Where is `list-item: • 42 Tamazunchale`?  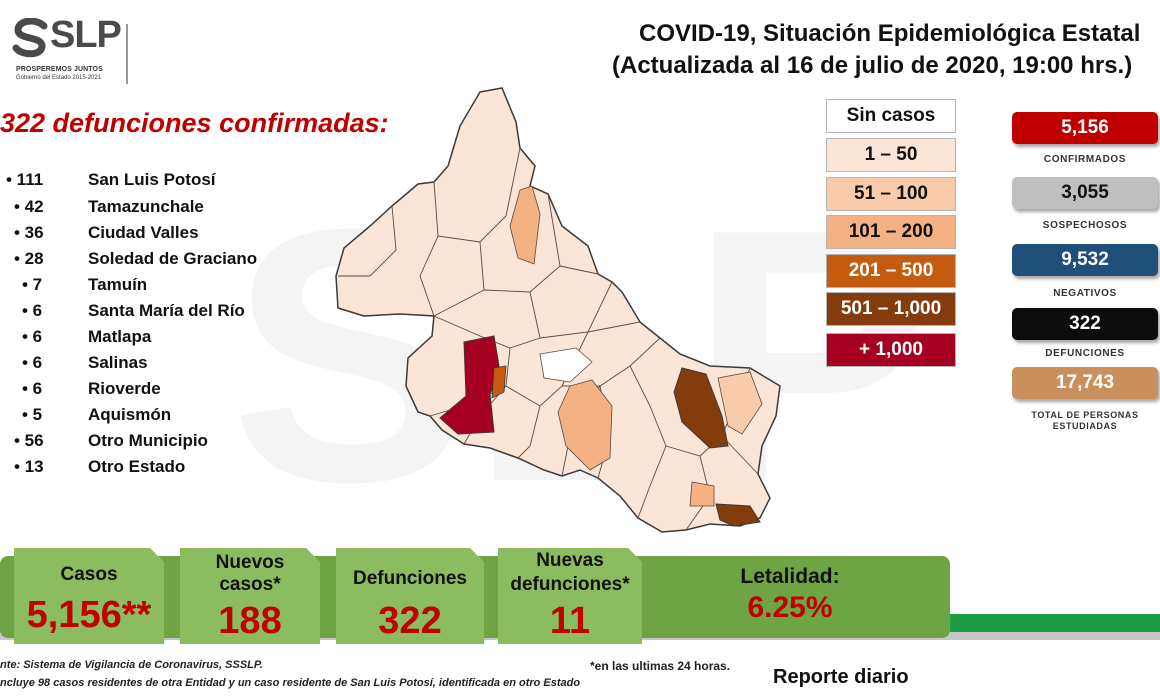 list-item: • 42 Tamazunchale is located at coordinates (150, 209).